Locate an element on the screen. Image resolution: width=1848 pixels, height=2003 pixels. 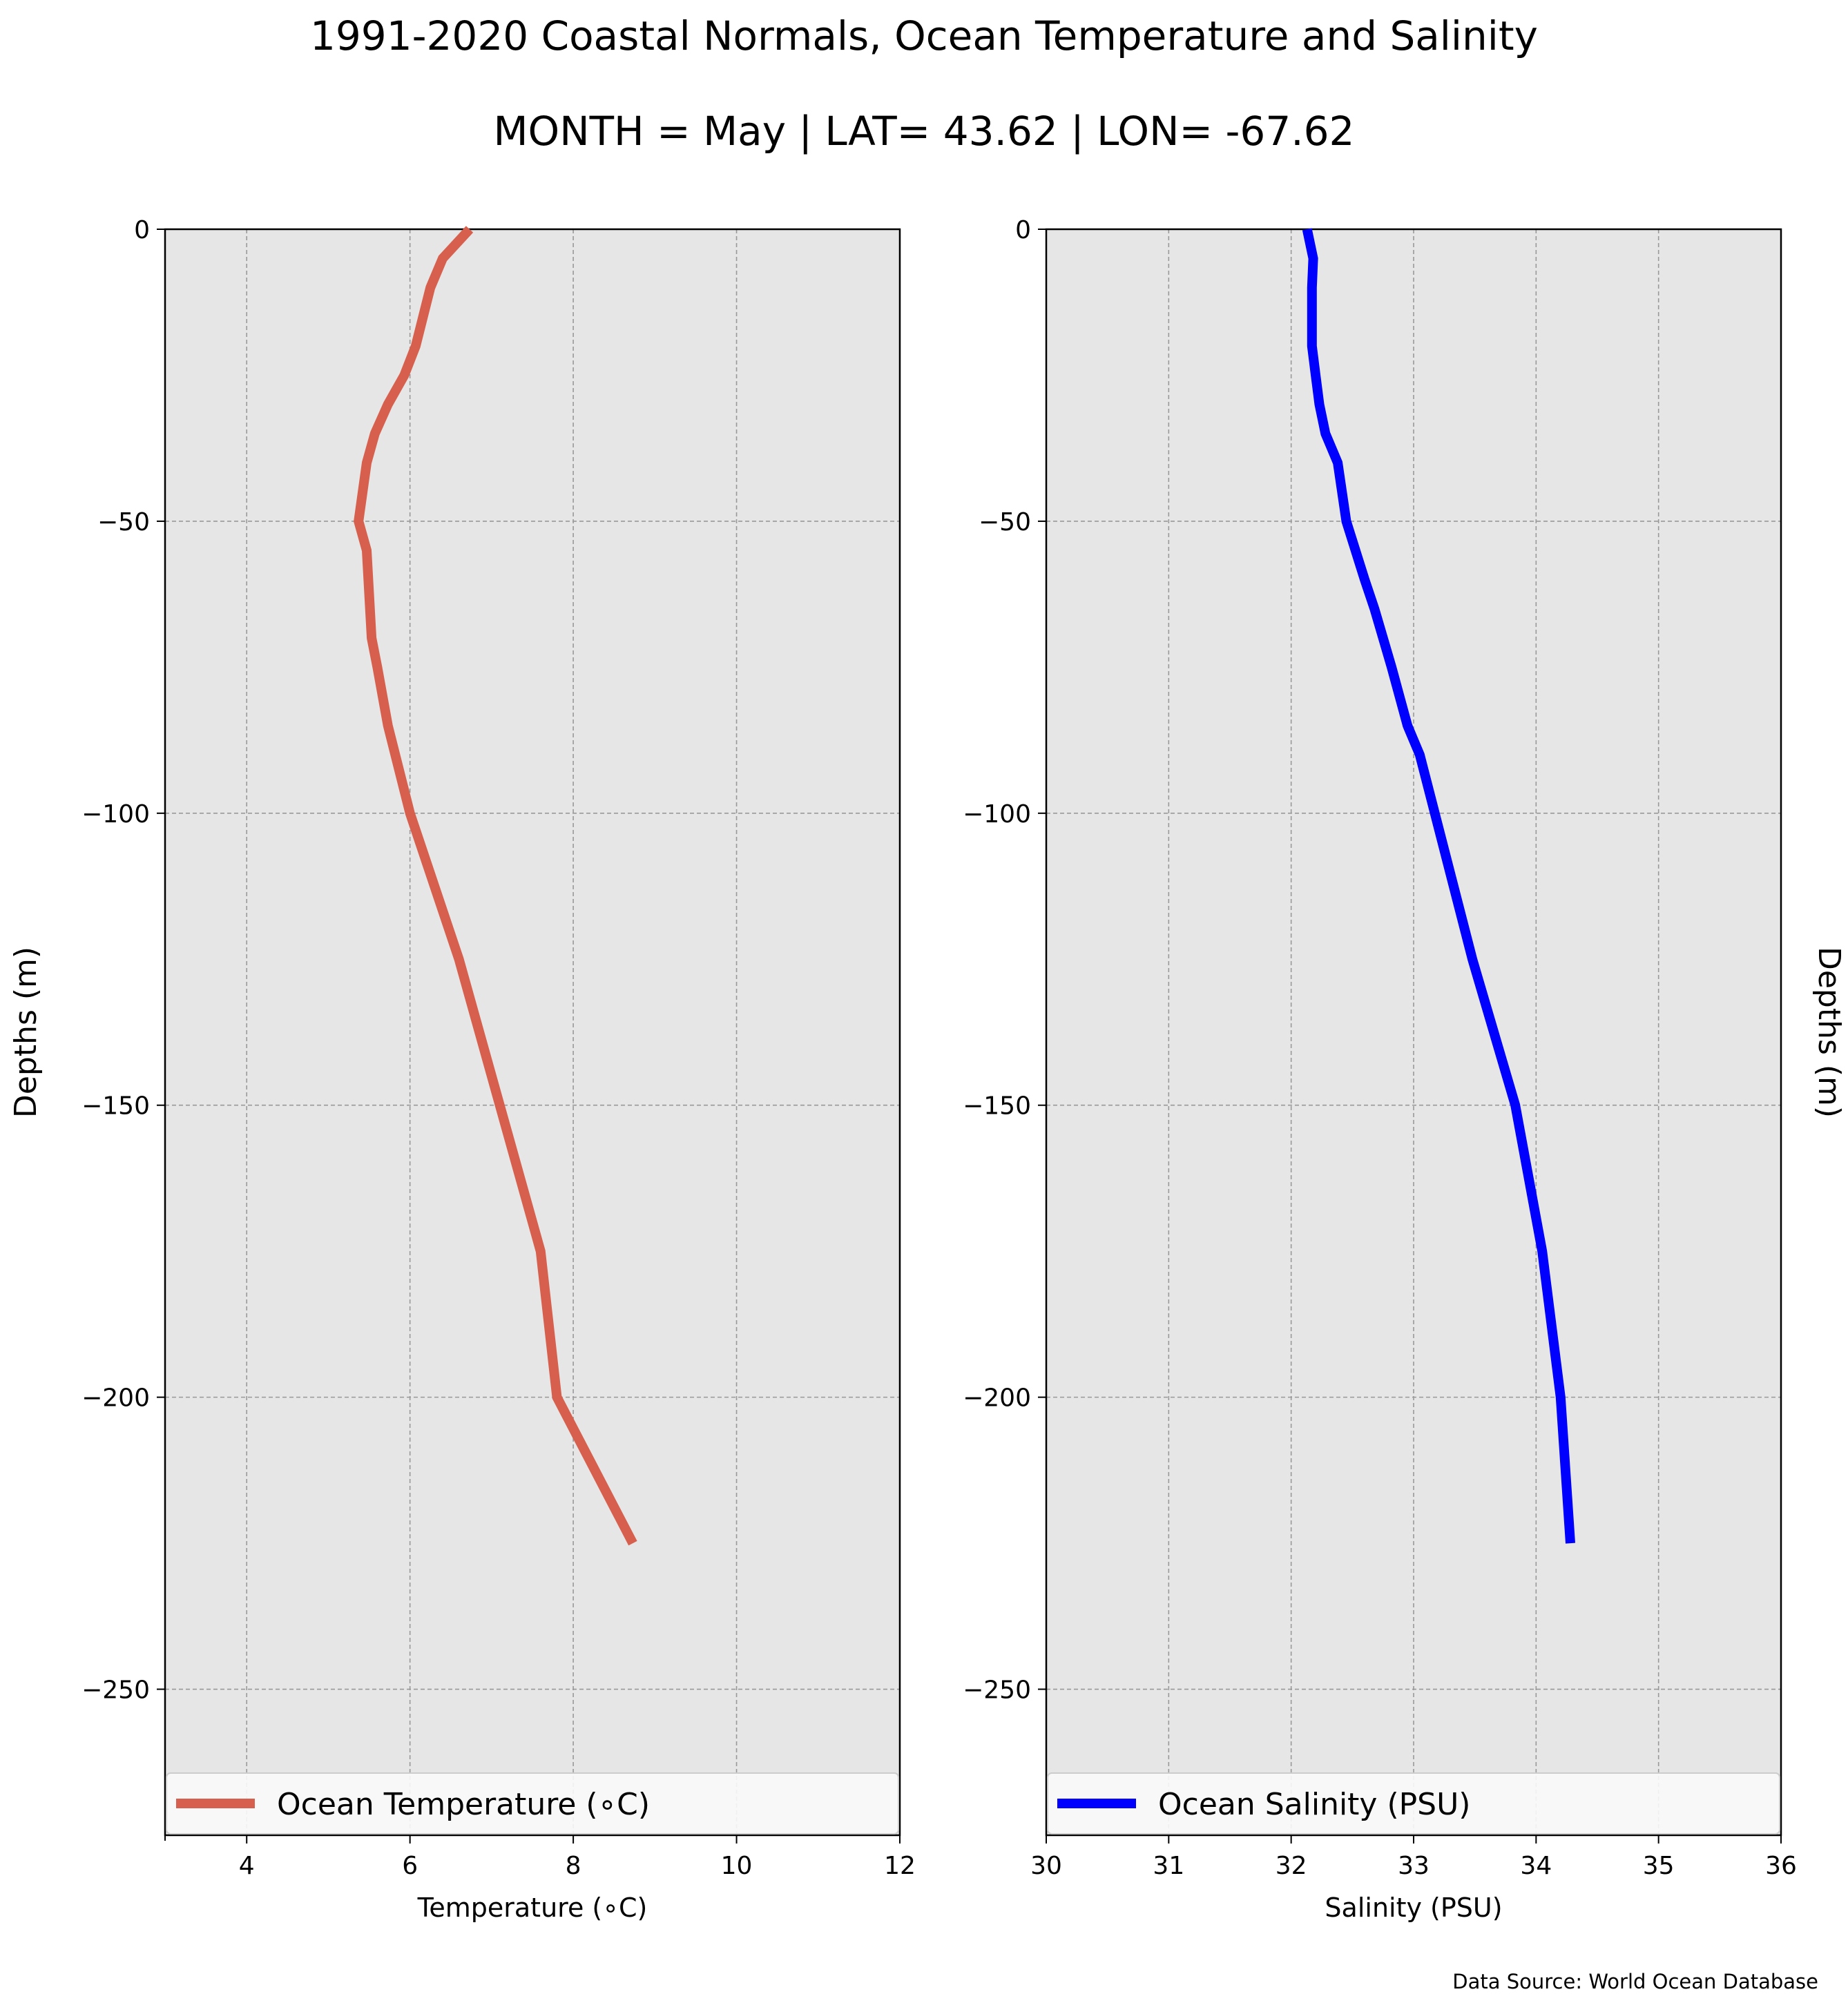
temp-y-tick-label: −200 is located at coordinates (115, 1398).